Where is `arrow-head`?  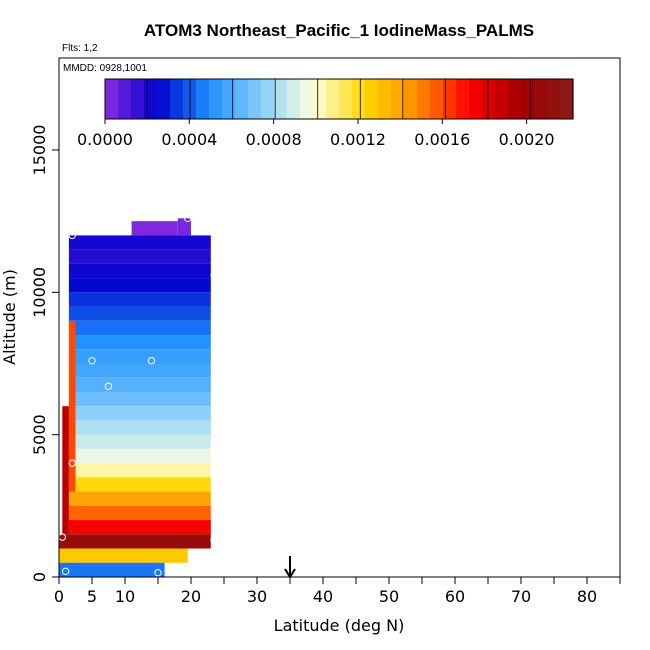
arrow-head is located at coordinates (290, 573).